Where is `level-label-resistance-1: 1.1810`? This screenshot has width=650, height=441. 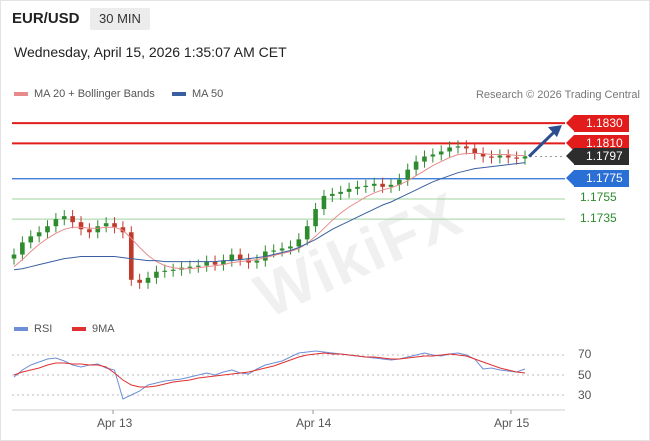
level-label-resistance-1: 1.1810 is located at coordinates (597, 143).